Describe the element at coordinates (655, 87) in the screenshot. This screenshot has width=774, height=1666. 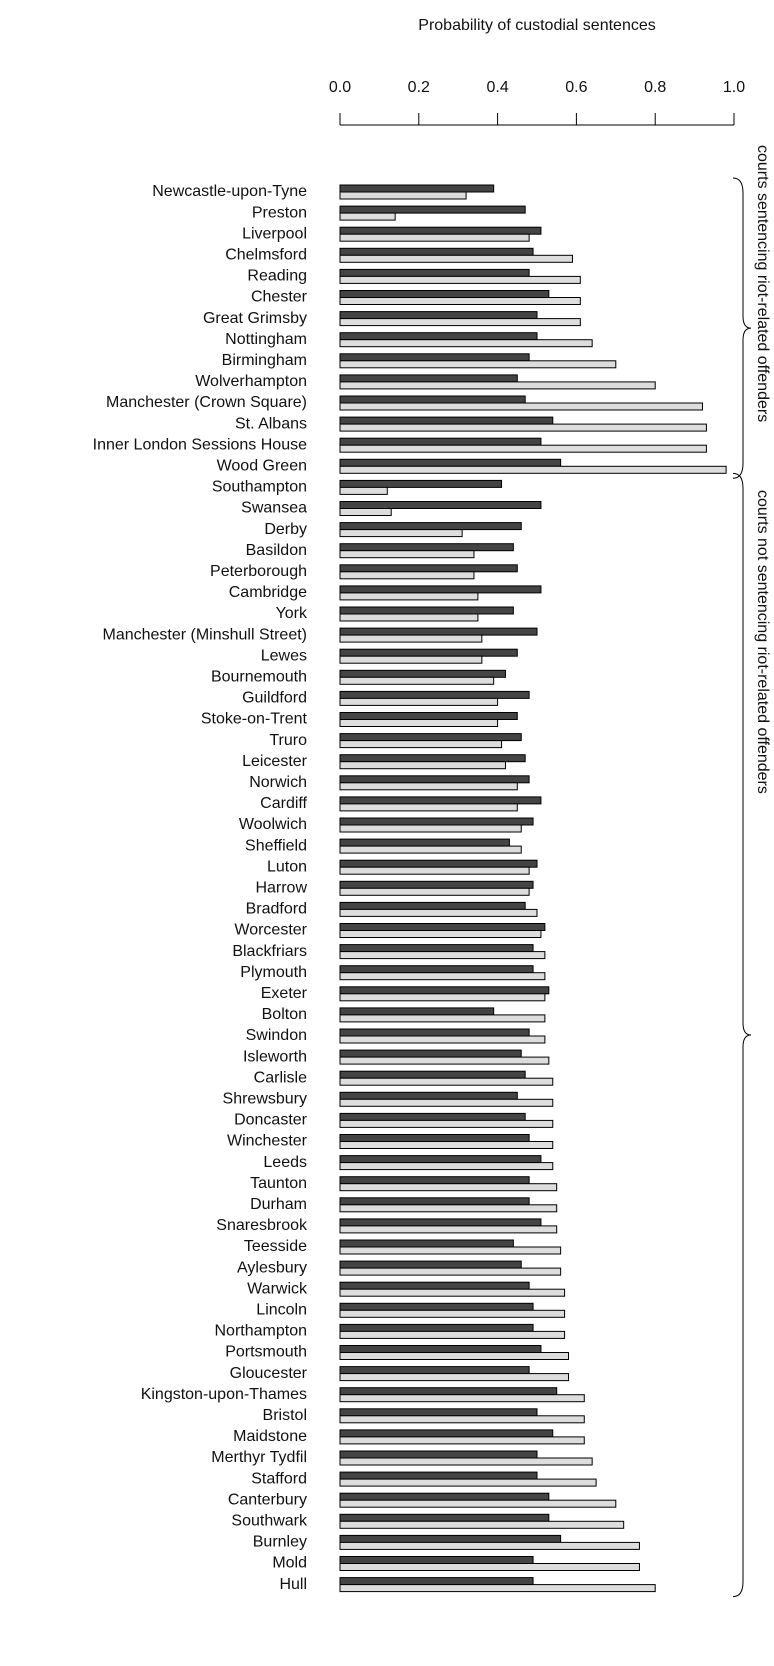
I see `x-tick-label: 0.8` at that location.